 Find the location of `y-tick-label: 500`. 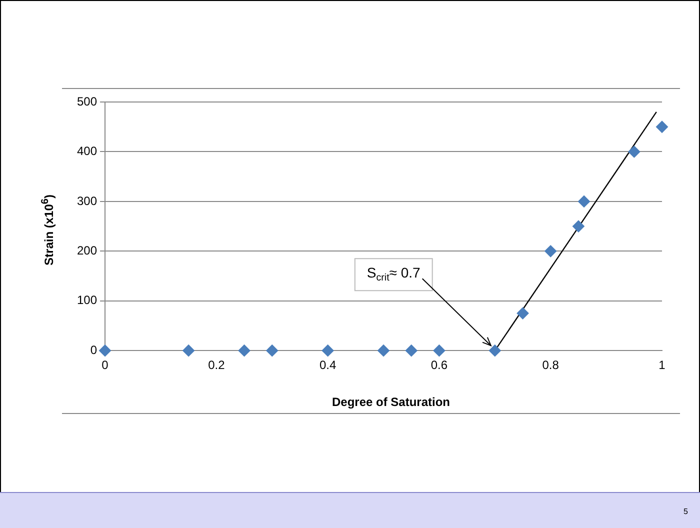

y-tick-label: 500 is located at coordinates (87, 101).